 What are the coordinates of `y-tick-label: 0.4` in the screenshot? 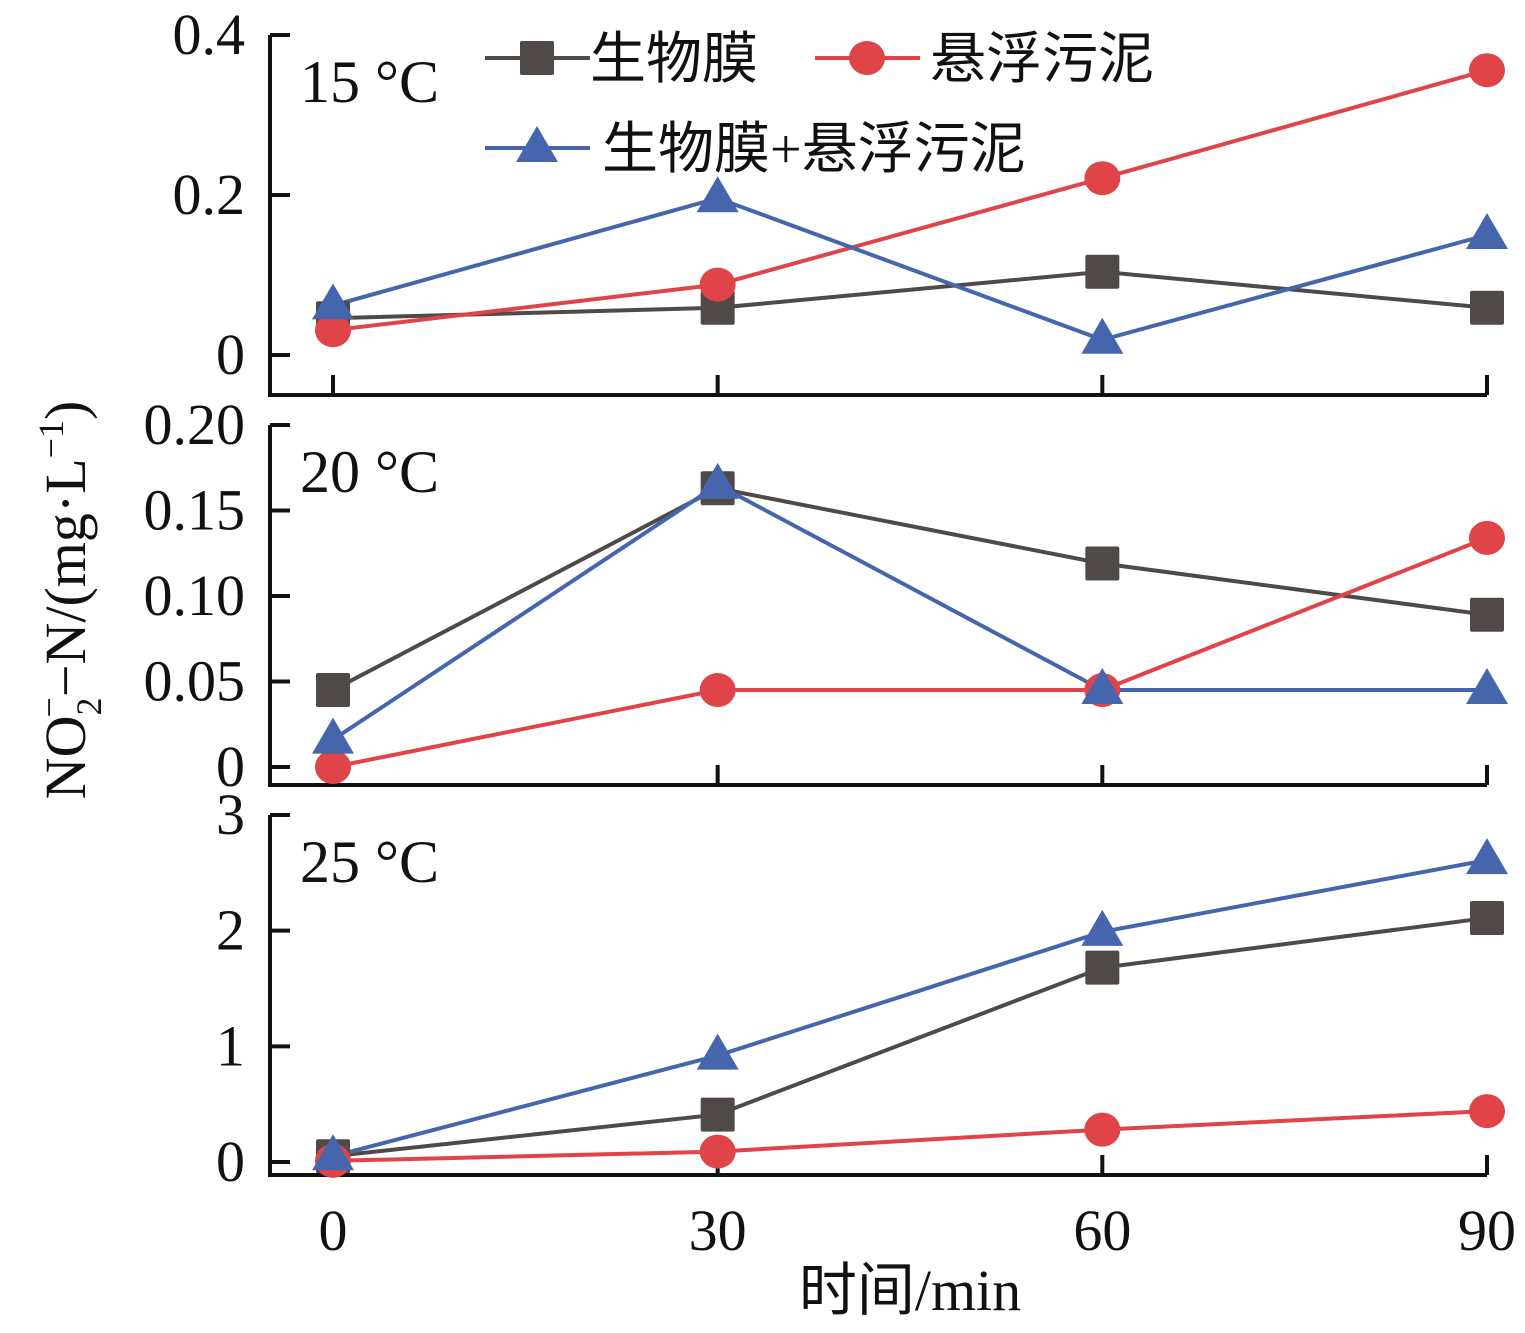 It's located at (209, 34).